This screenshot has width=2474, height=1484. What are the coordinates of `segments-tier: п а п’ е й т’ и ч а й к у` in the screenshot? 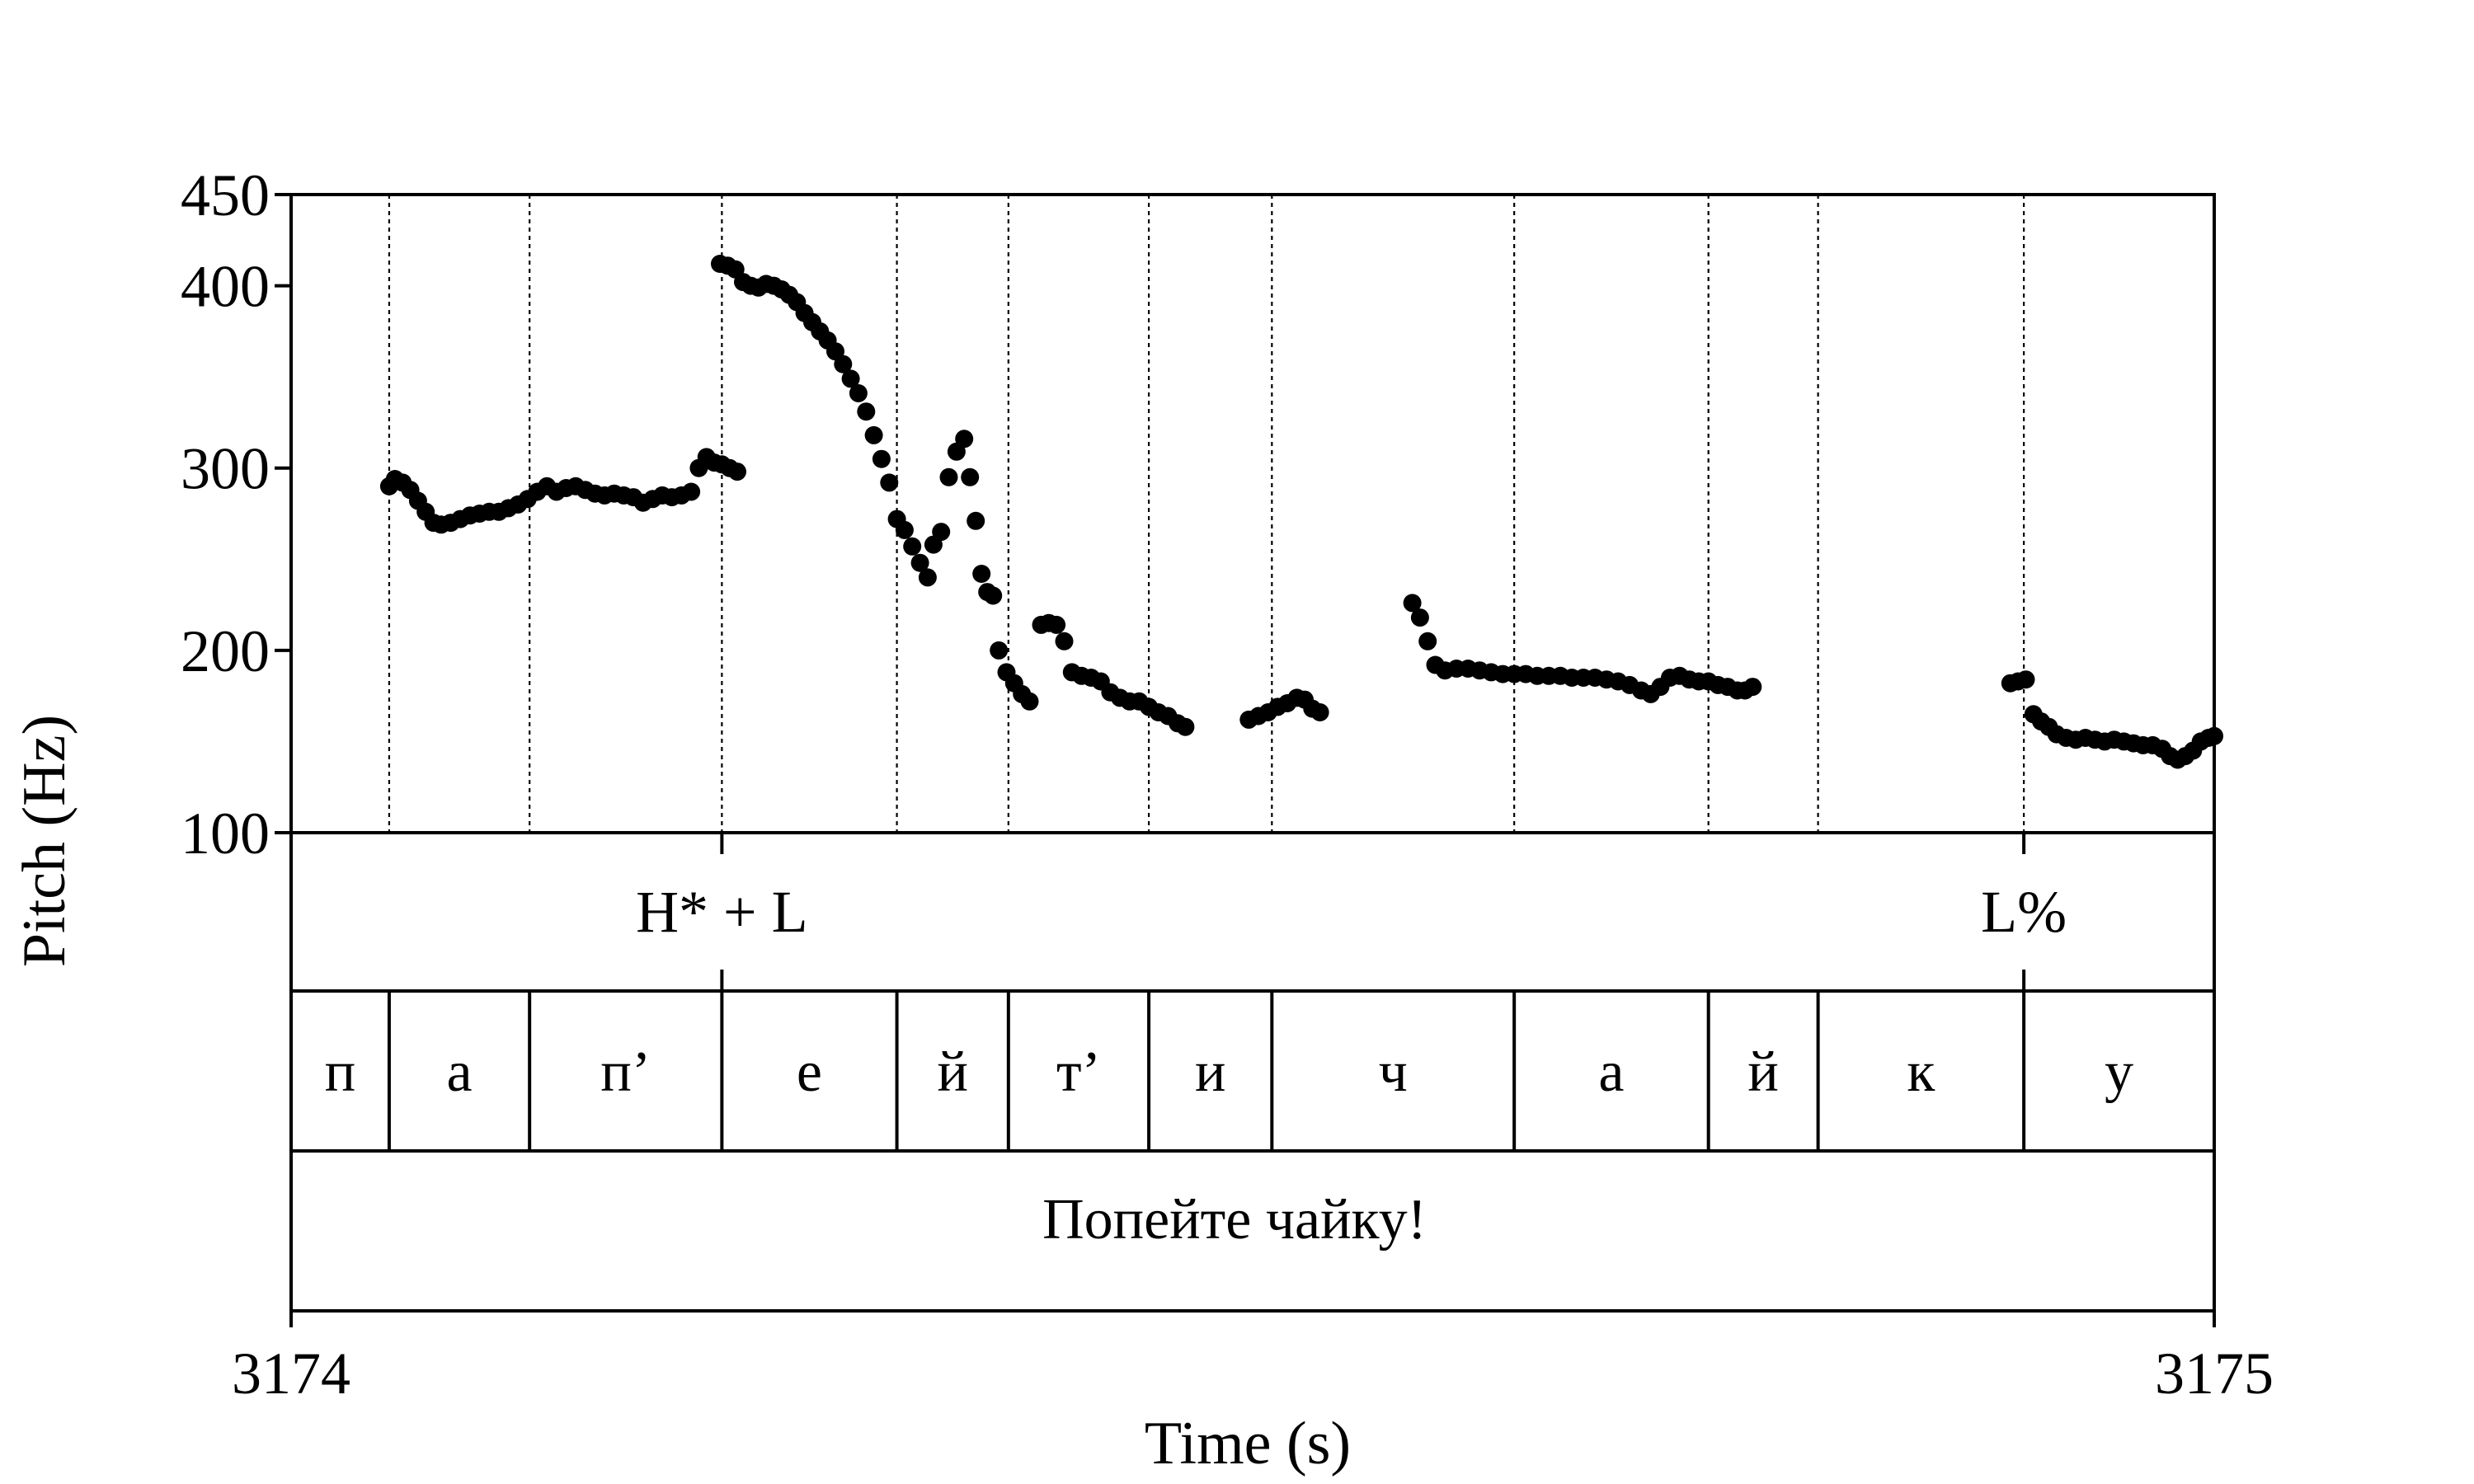 It's located at (1229, 1071).